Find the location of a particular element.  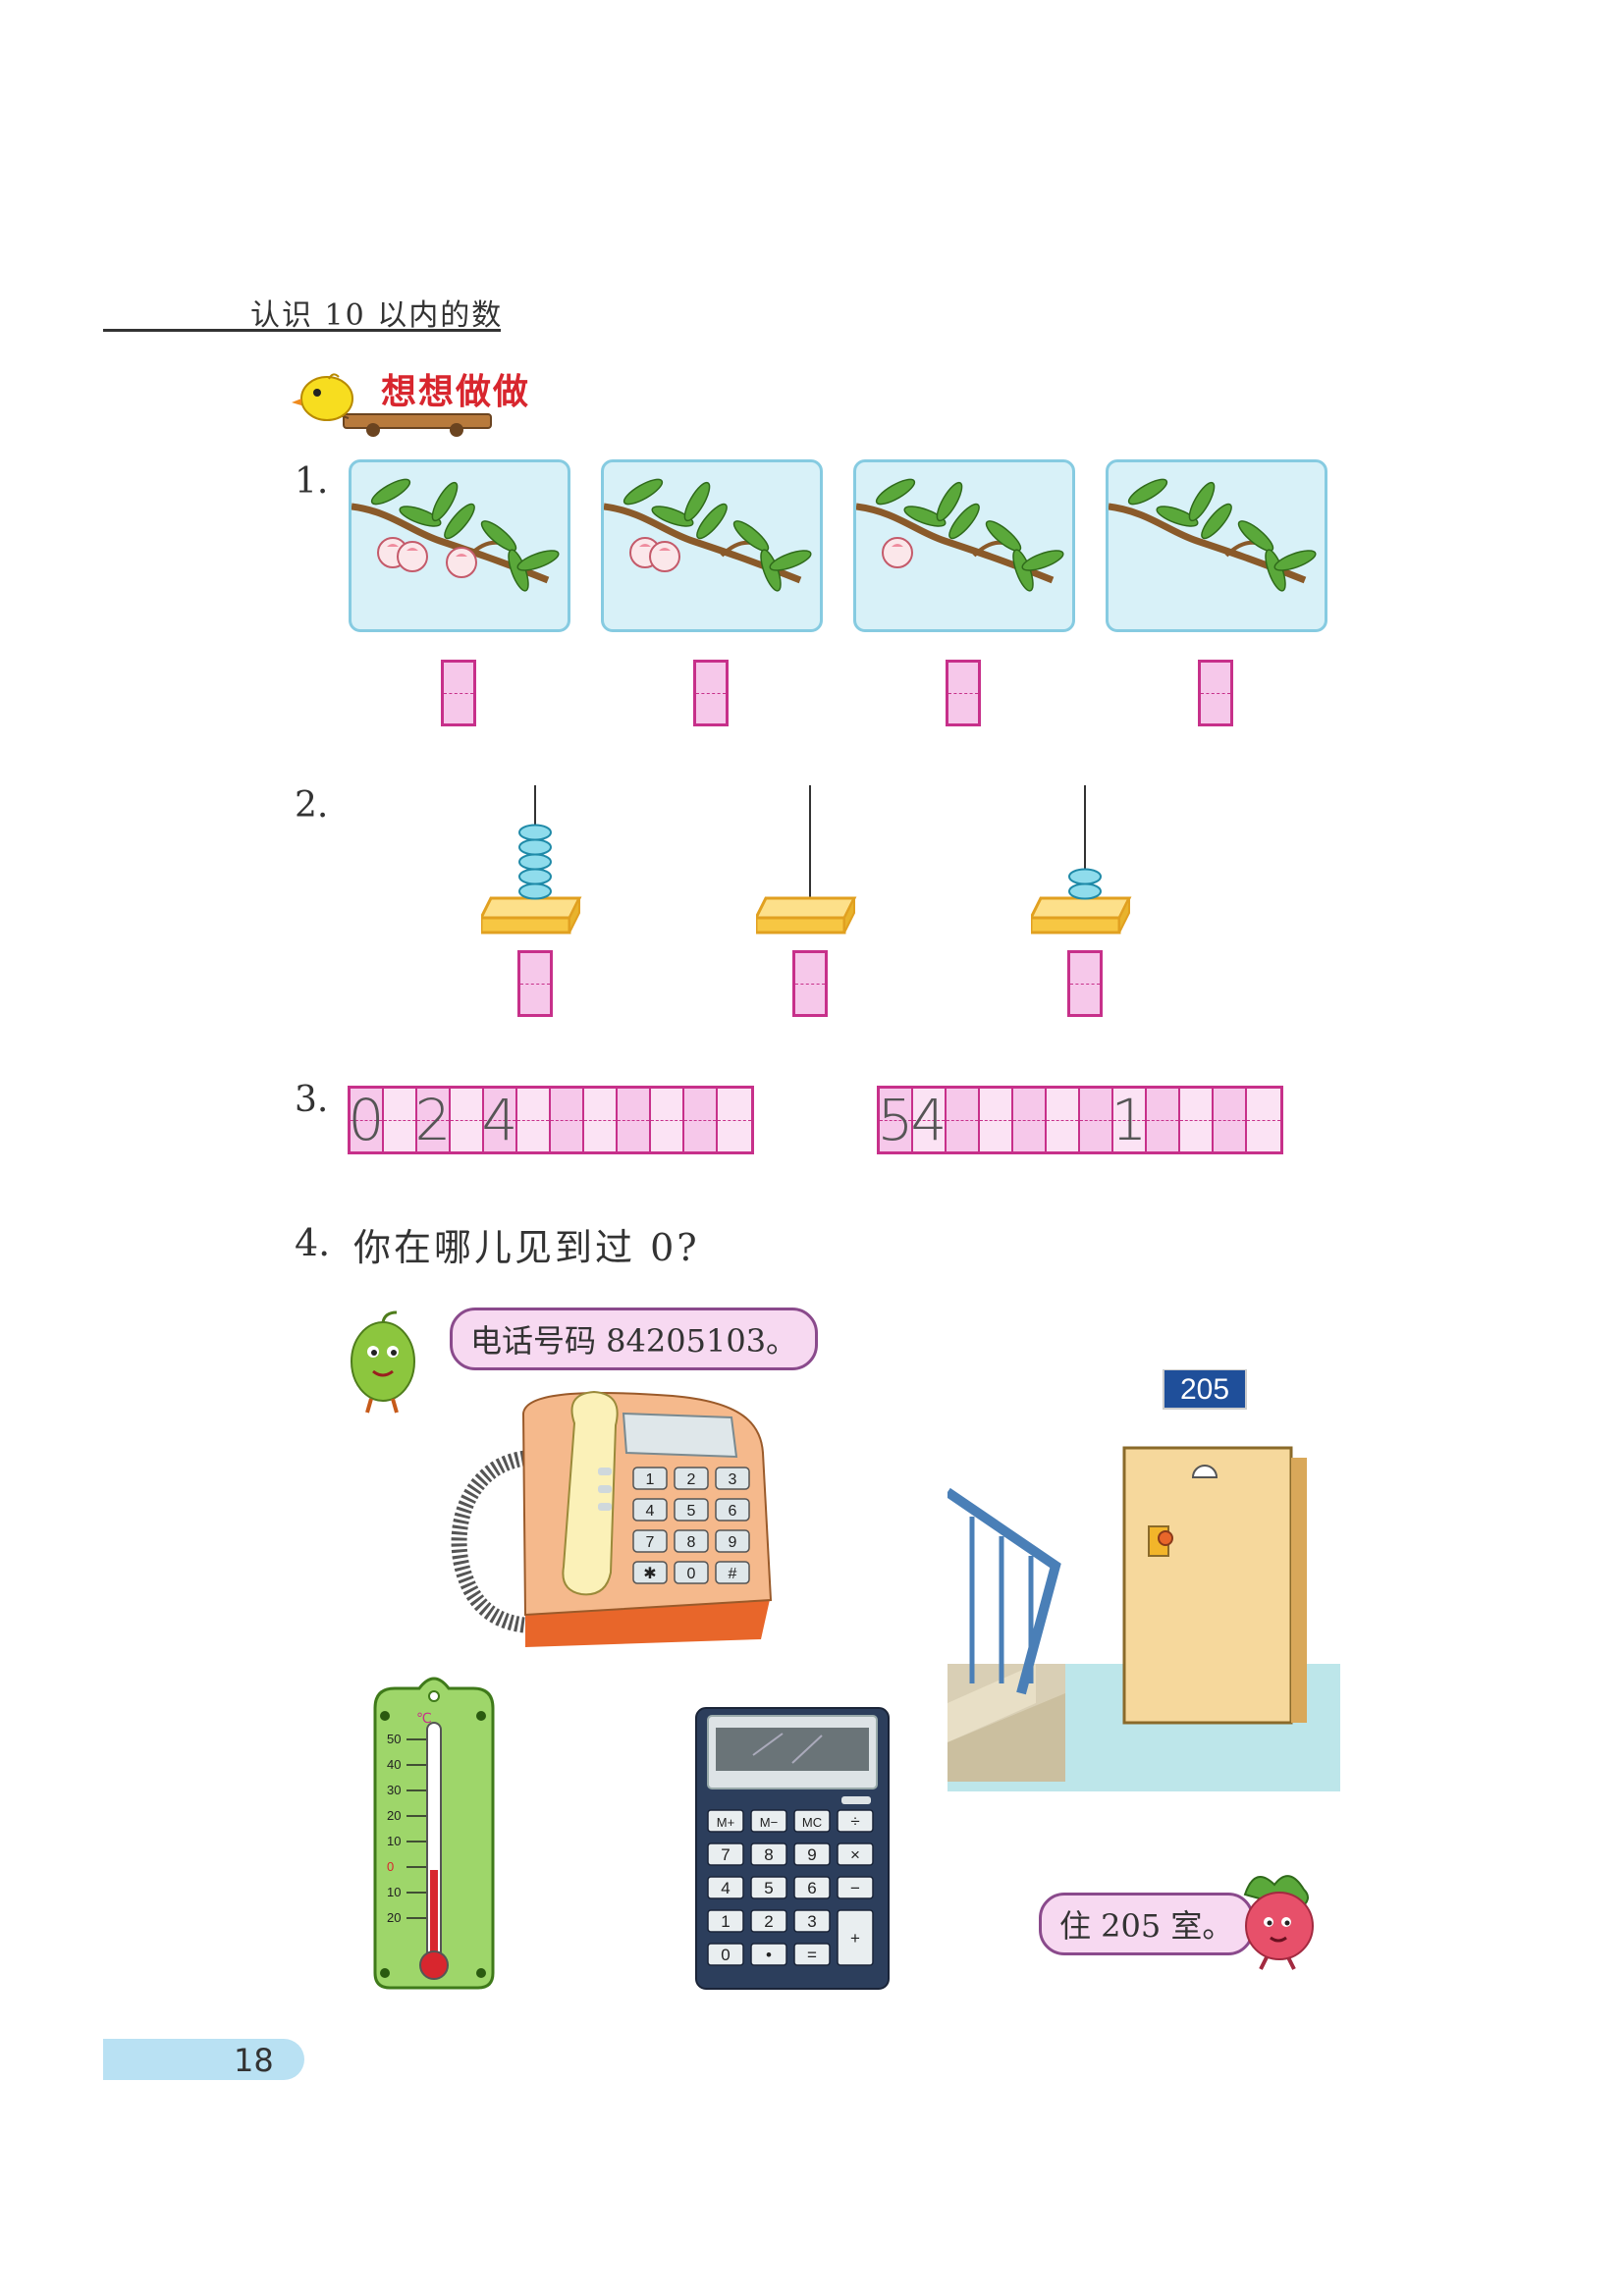

question-4-number: 4. is located at coordinates (313, 1242).